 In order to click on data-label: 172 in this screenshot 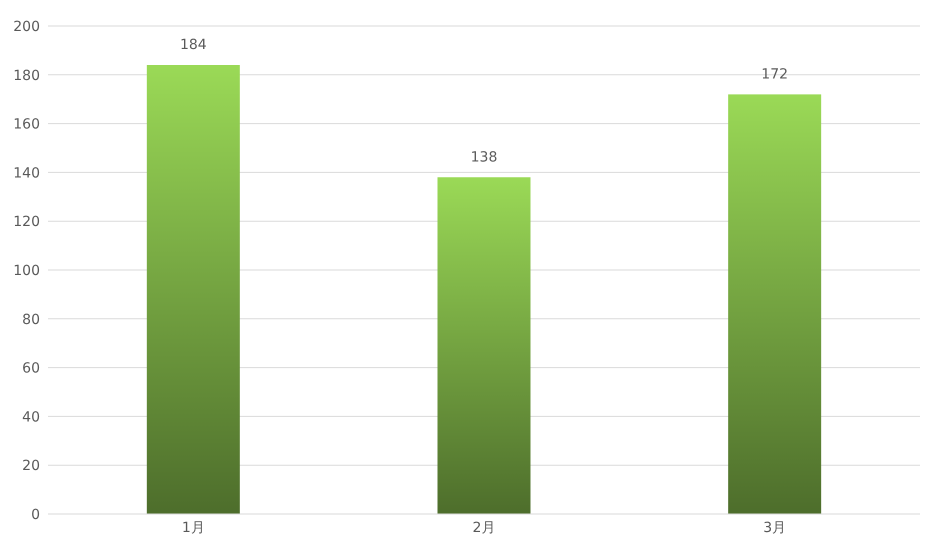, I will do `click(774, 74)`.